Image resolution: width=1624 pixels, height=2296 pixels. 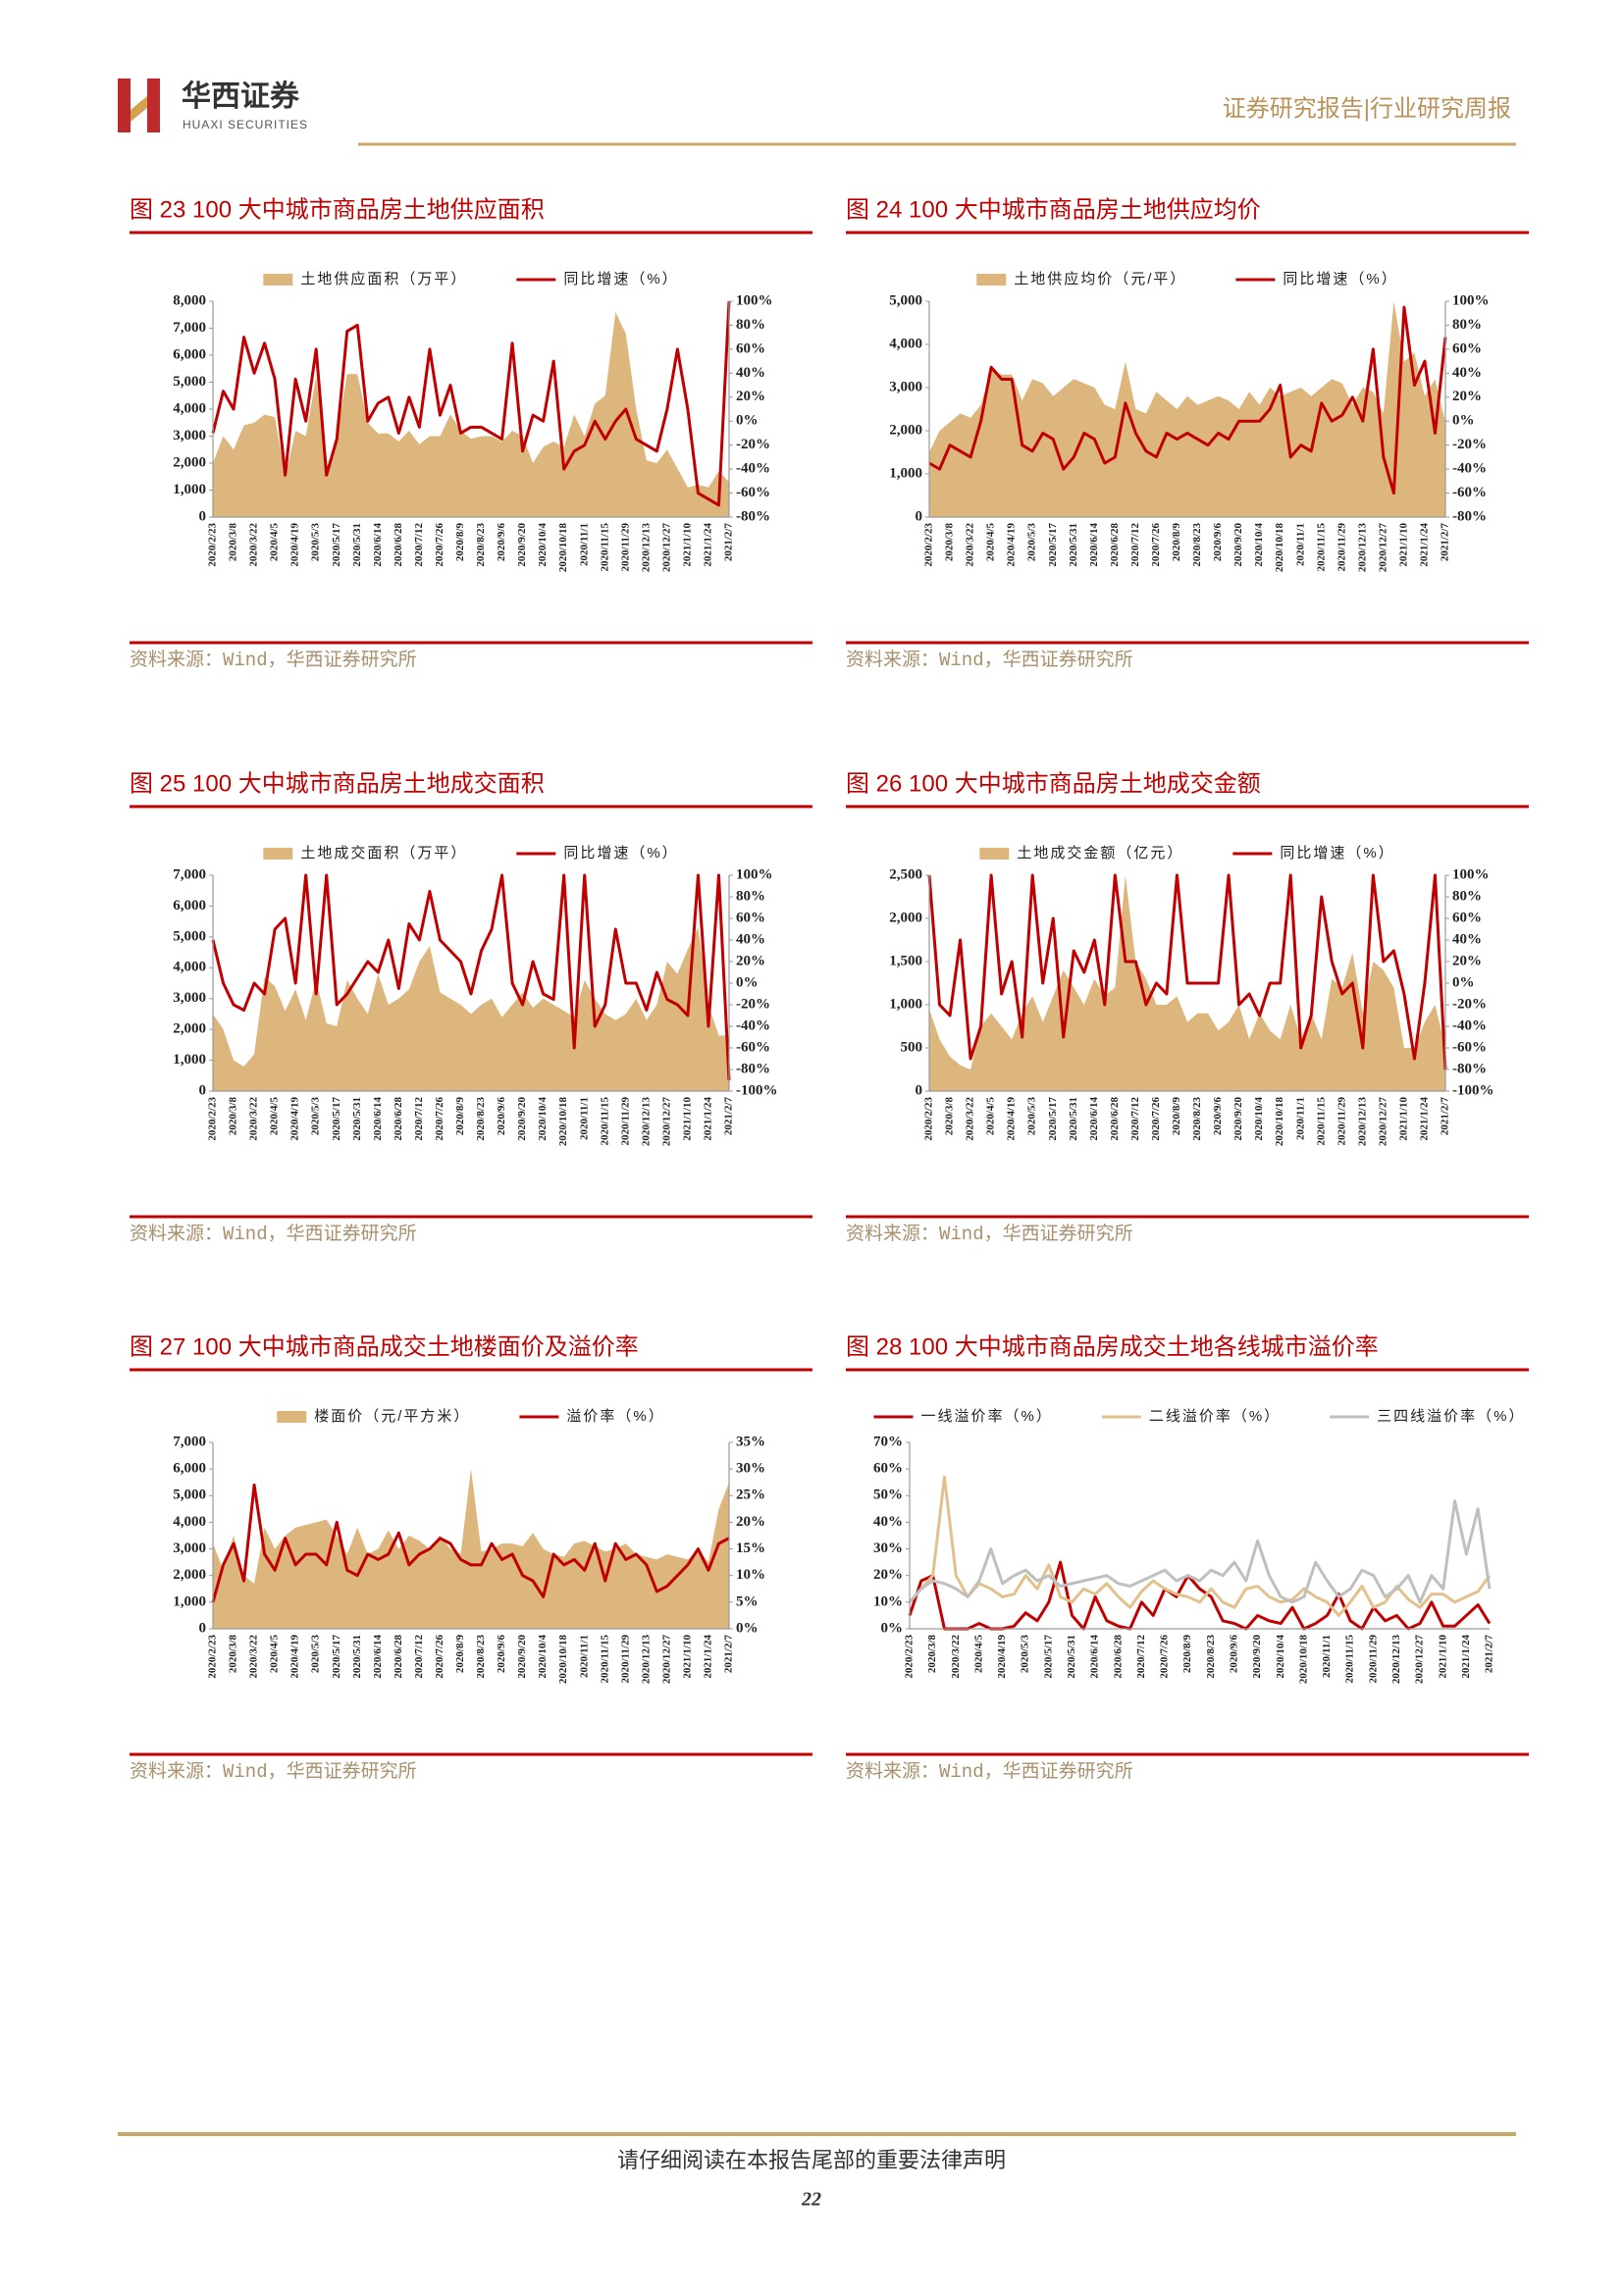 What do you see at coordinates (1473, 1090) in the screenshot?
I see `y2-tick-label: -100%` at bounding box center [1473, 1090].